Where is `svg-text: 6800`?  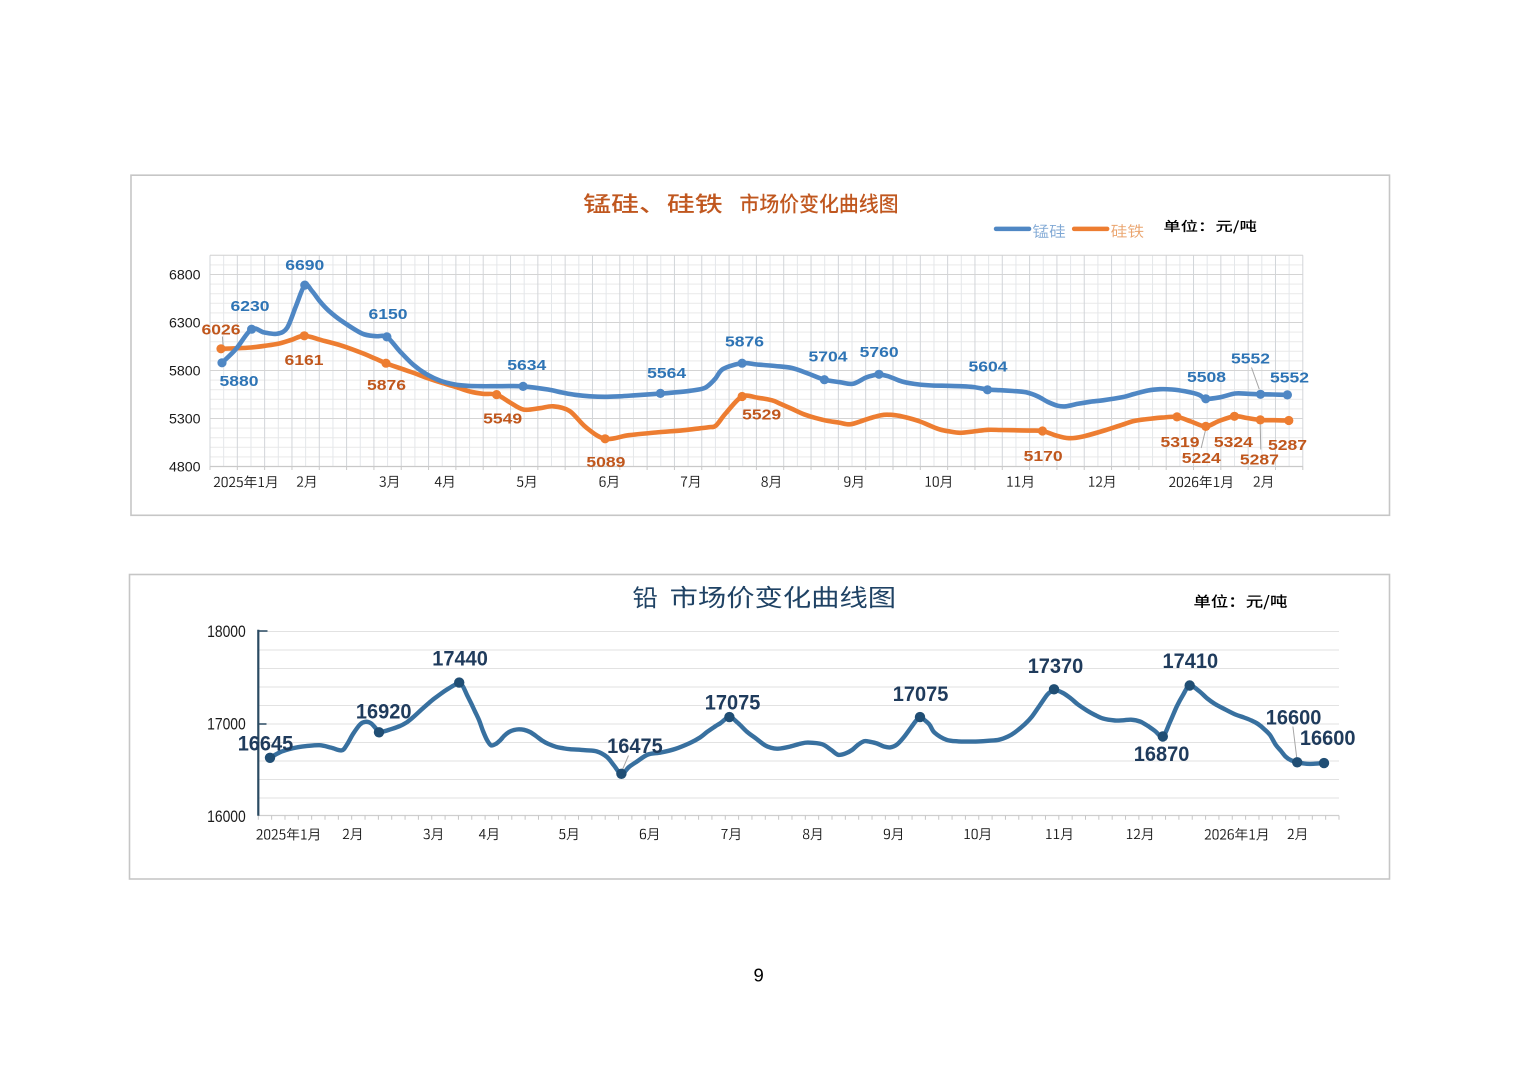
svg-text: 6800 is located at coordinates (185, 275).